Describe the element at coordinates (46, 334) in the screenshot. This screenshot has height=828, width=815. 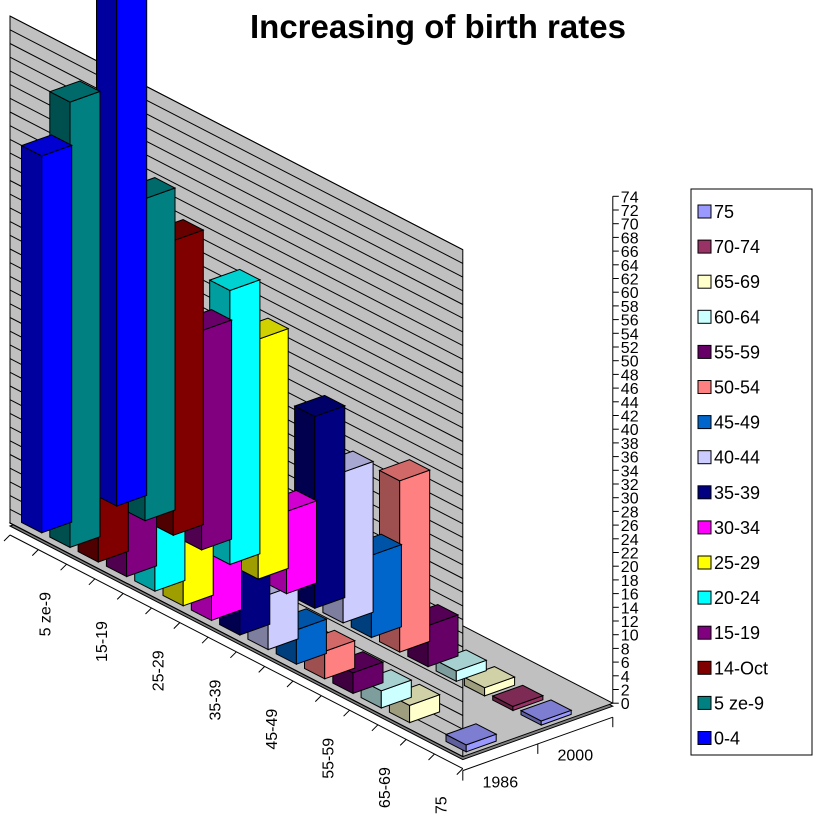
I see `bar-0-4-1986` at that location.